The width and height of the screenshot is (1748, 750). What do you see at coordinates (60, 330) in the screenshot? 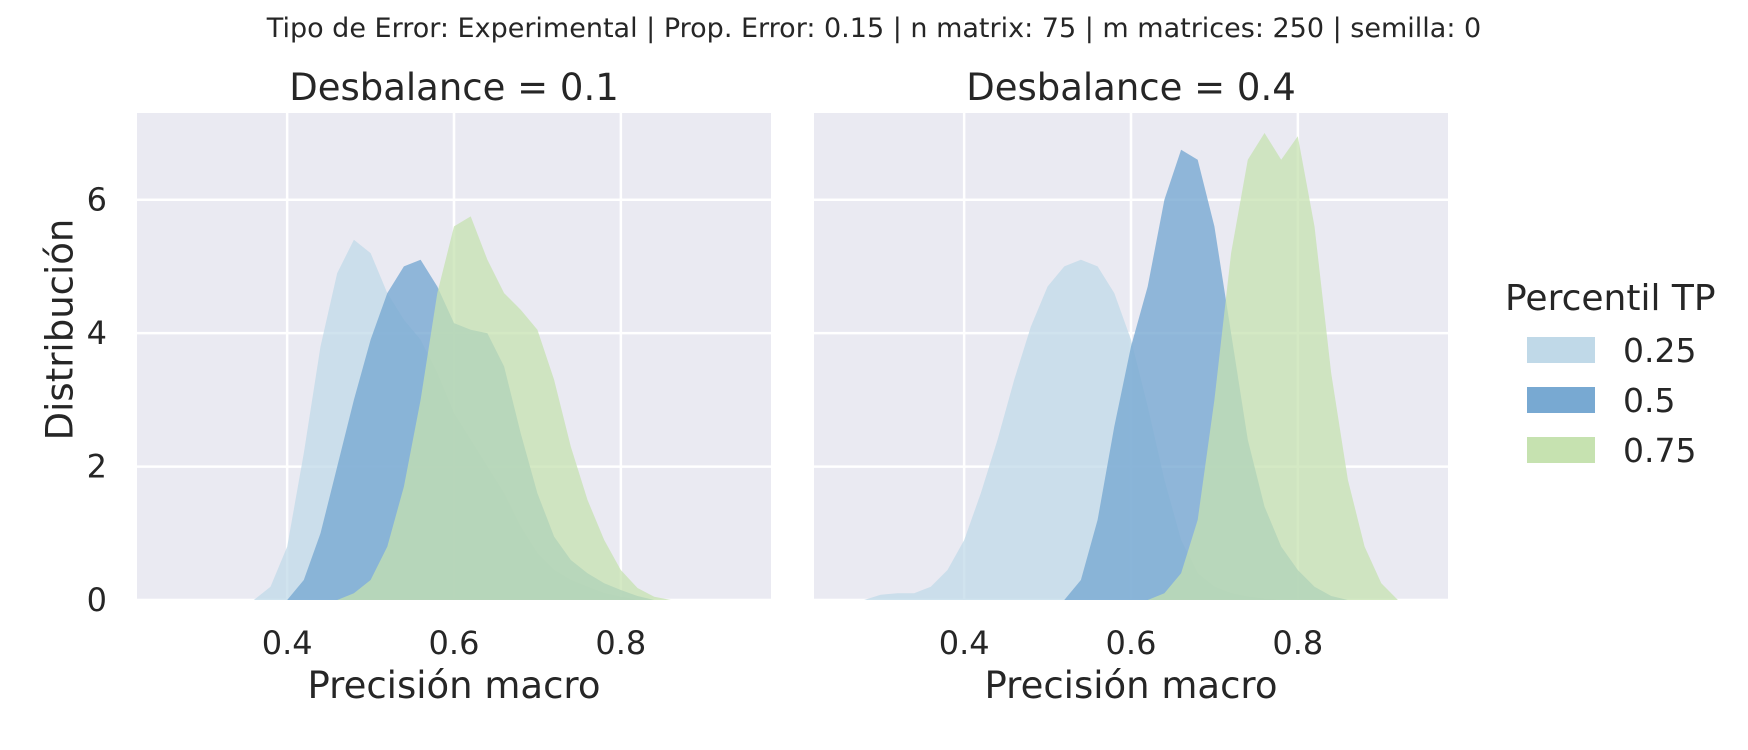
I see `y-axis-label: Distribución` at bounding box center [60, 330].